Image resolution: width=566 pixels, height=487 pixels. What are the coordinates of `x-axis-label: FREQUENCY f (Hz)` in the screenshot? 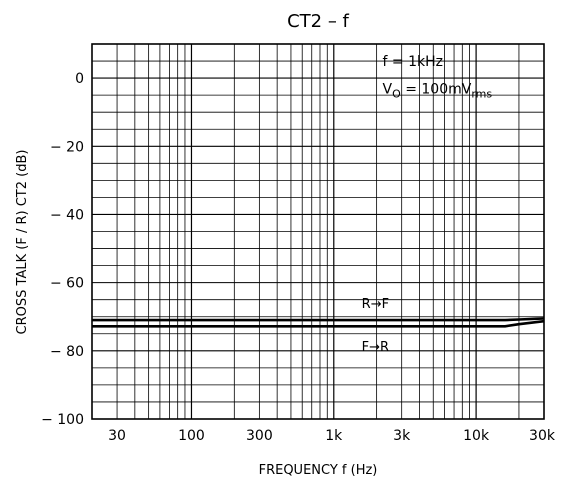 It's located at (318, 470).